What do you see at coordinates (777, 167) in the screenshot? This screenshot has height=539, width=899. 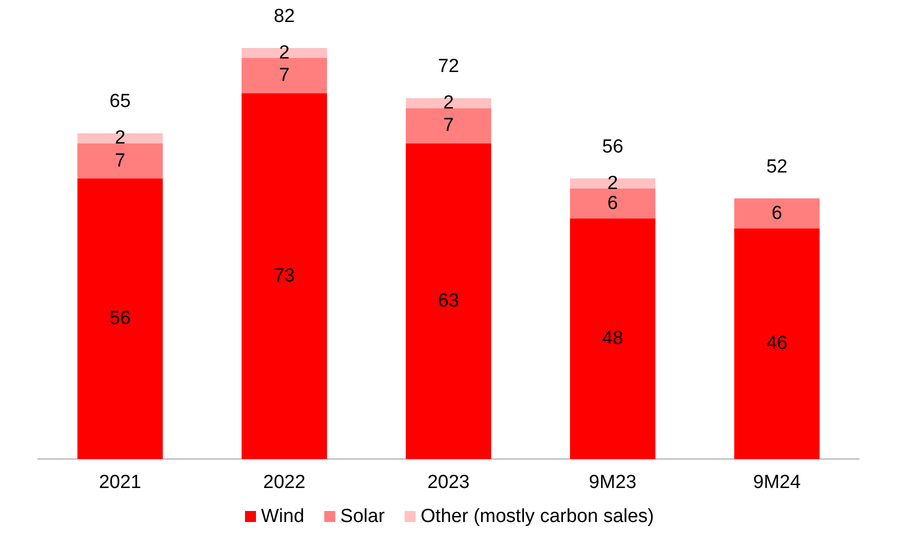 I see `total-label: 52` at bounding box center [777, 167].